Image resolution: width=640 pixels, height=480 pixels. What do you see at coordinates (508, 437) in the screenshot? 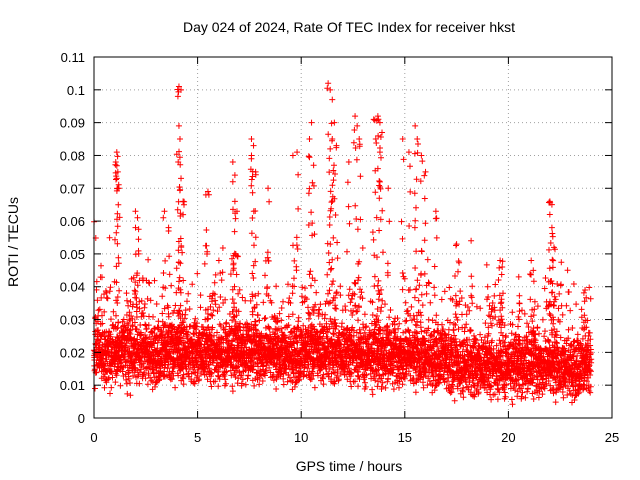
I see `x-tick-label: 20` at bounding box center [508, 437].